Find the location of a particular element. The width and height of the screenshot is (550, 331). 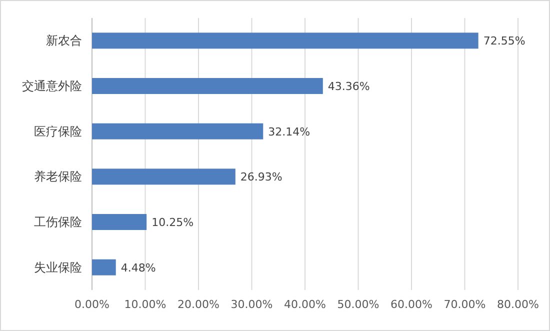

y-tick-label: 交通意外险 is located at coordinates (52, 86).